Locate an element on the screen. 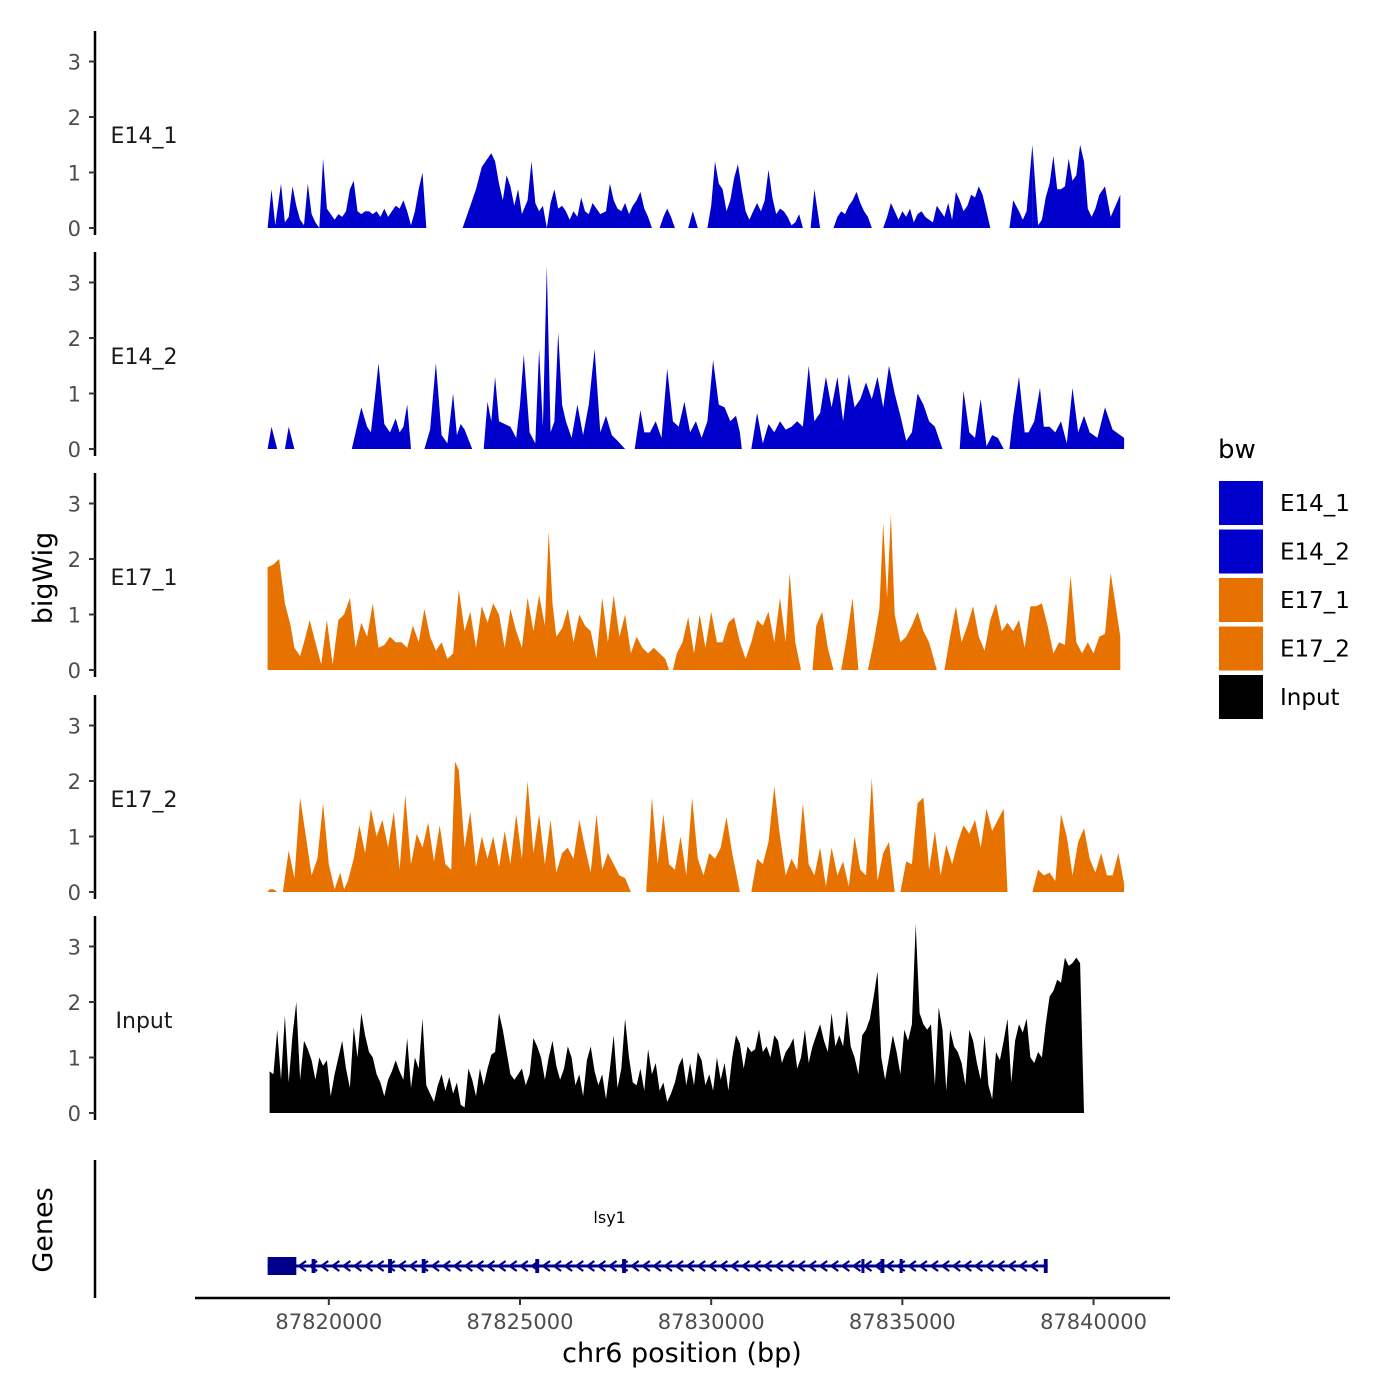 This screenshot has width=1400, height=1400. track-label: Input is located at coordinates (144, 1021).